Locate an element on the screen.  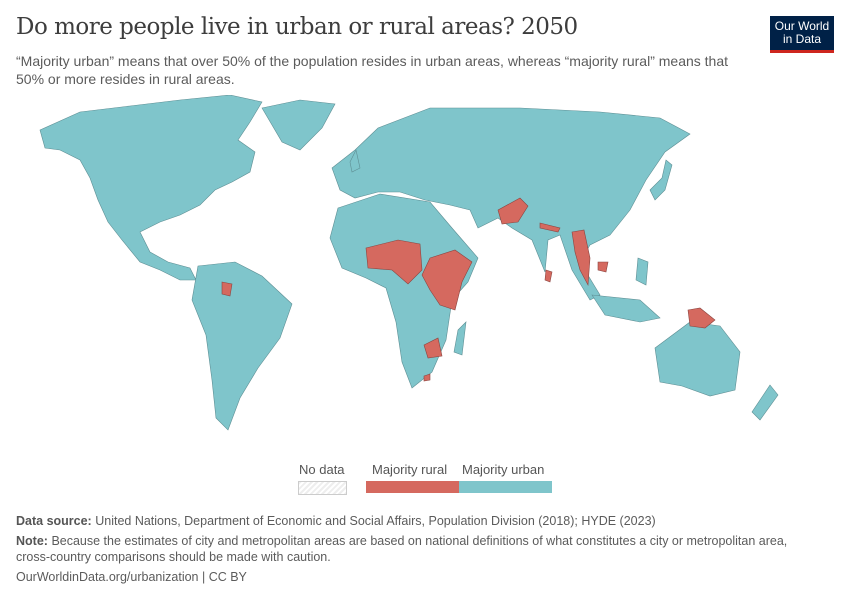
madagascar is located at coordinates (460, 338).